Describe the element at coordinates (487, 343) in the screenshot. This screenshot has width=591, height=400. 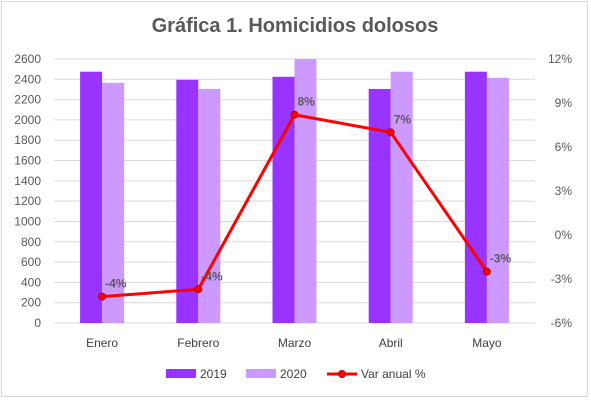
I see `category-label: Mayo` at that location.